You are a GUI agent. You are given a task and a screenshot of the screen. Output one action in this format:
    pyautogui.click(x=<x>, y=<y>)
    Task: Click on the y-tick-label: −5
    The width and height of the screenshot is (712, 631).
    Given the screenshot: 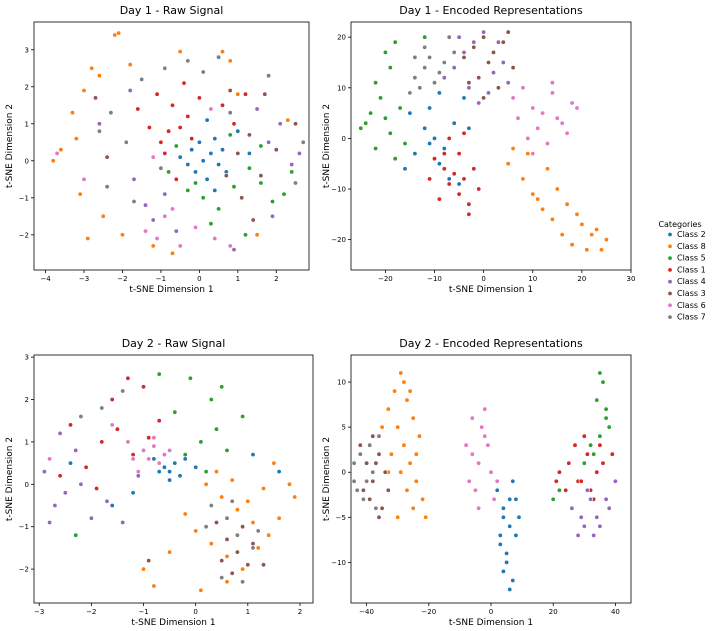 What is the action you would take?
    pyautogui.click(x=341, y=518)
    